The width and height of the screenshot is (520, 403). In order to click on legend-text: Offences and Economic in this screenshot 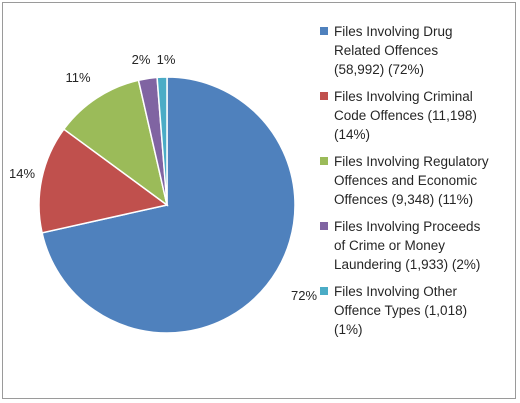, I will do `click(406, 180)`.